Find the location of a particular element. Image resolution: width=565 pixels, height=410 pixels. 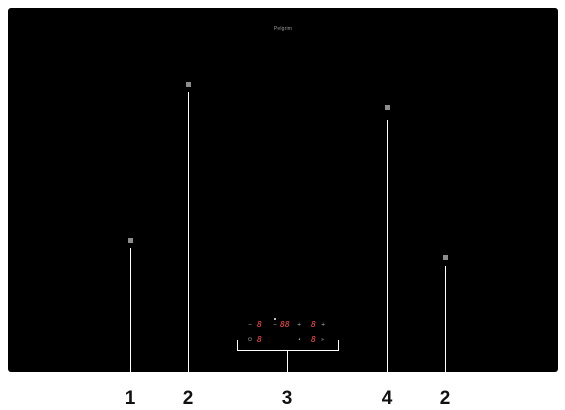

timer-display: 88 is located at coordinates (285, 324).